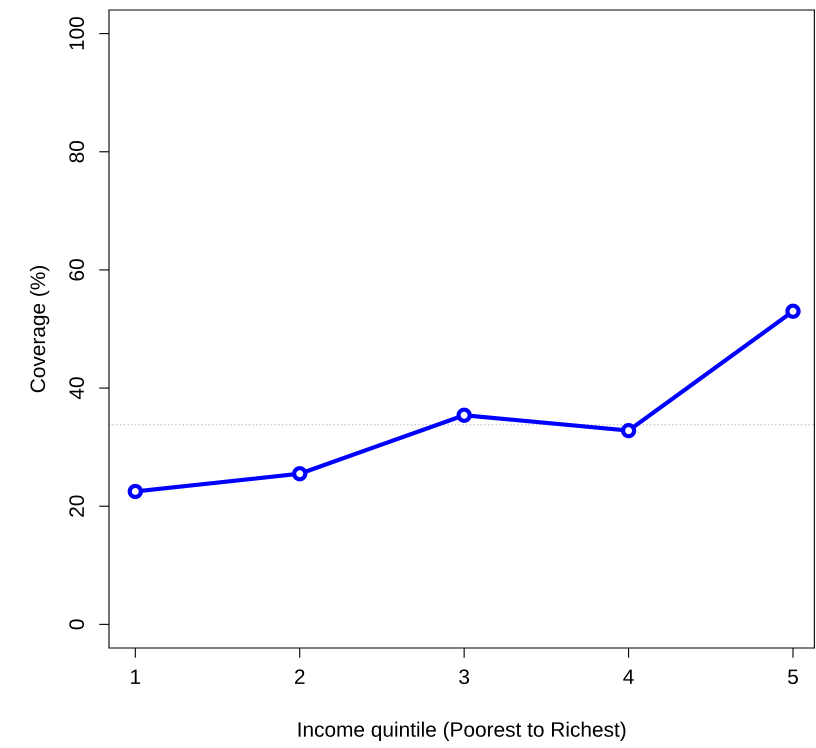 The image size is (816, 748). Describe the element at coordinates (299, 676) in the screenshot. I see `x-tick-label: 2` at that location.